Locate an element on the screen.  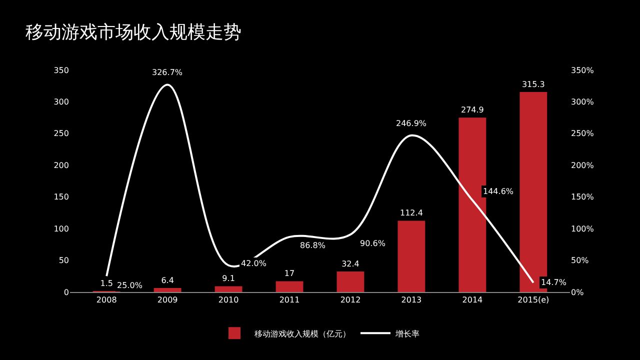
chart-title: 移动游戏市场收入规模走势 is located at coordinates (134, 32).